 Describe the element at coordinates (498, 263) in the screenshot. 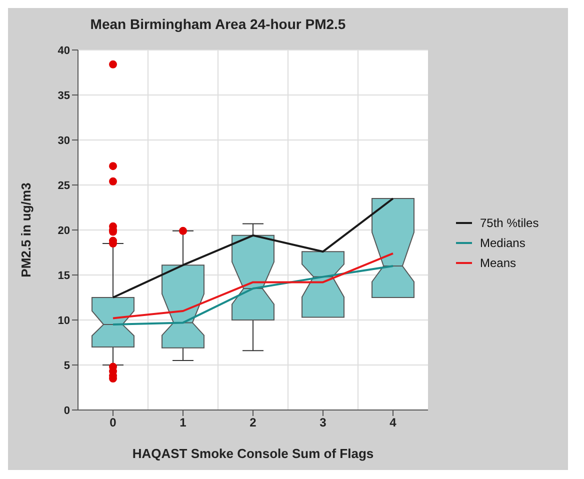

I see `legend-label: Means` at that location.